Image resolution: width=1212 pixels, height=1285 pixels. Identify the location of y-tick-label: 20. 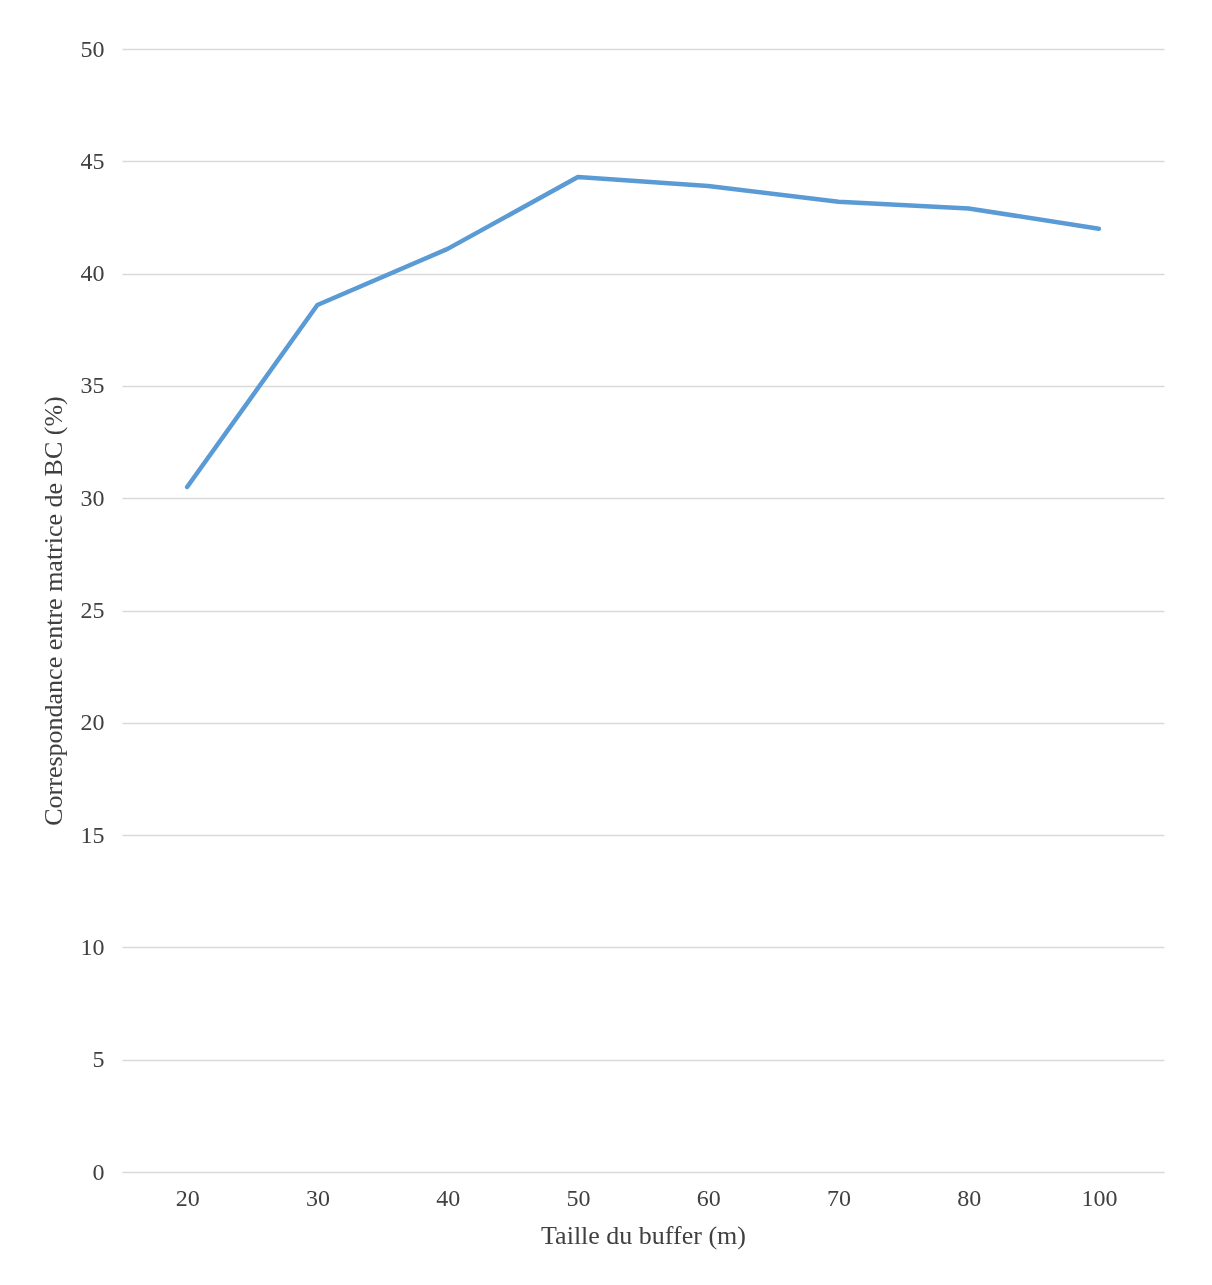
(92, 722).